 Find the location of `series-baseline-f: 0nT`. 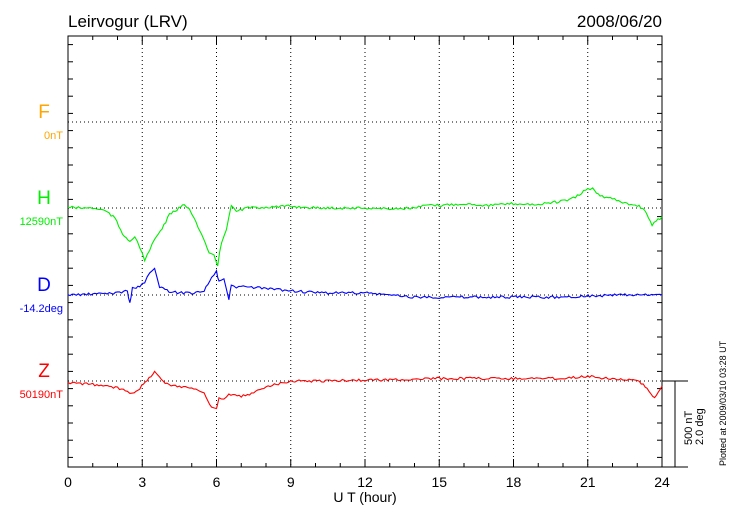

series-baseline-f: 0nT is located at coordinates (53, 136).